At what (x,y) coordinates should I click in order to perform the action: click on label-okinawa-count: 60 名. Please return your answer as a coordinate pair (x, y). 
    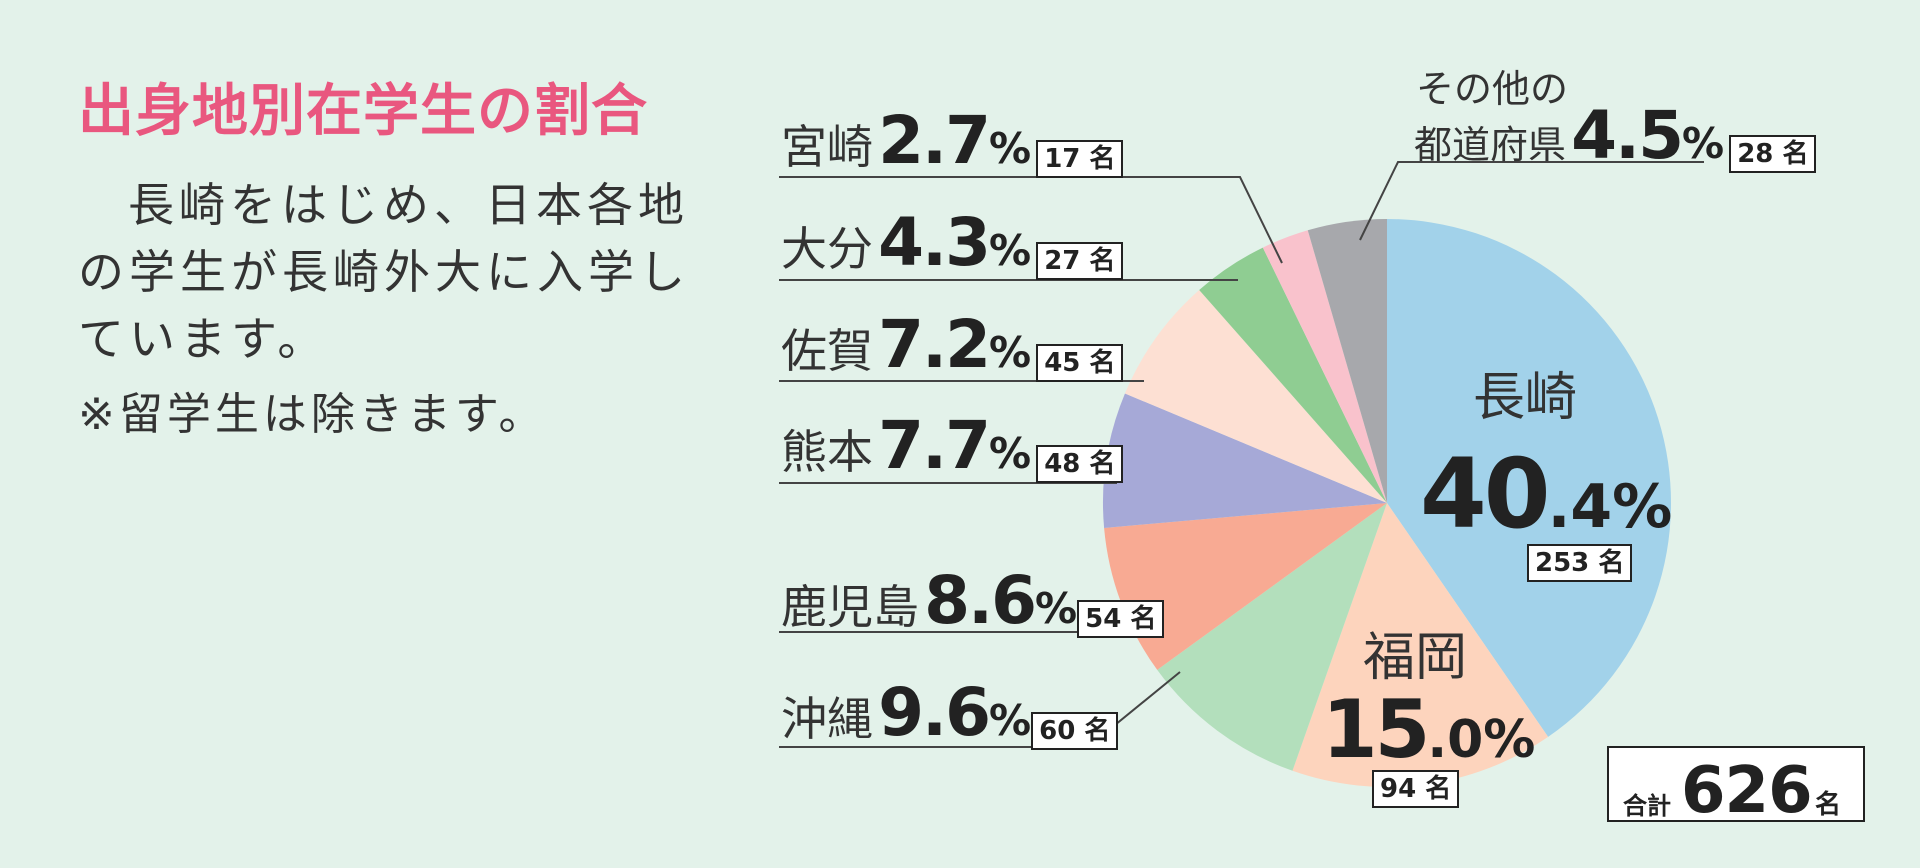
    Looking at the image, I should click on (1075, 730).